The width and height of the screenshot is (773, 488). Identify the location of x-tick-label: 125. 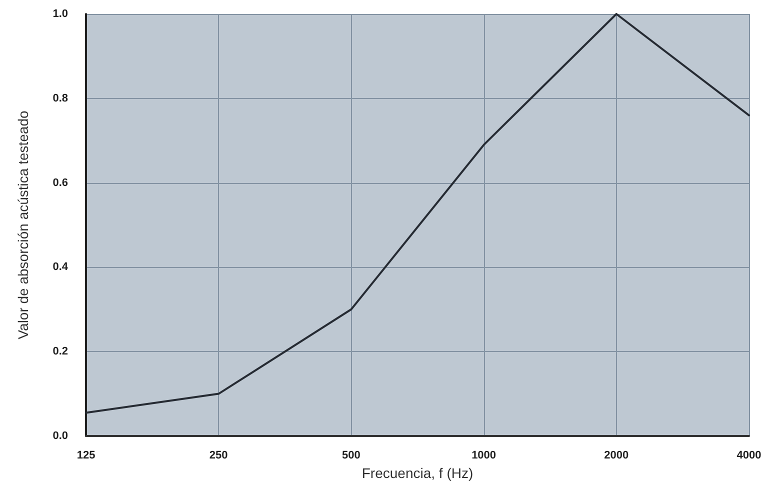
(86, 456).